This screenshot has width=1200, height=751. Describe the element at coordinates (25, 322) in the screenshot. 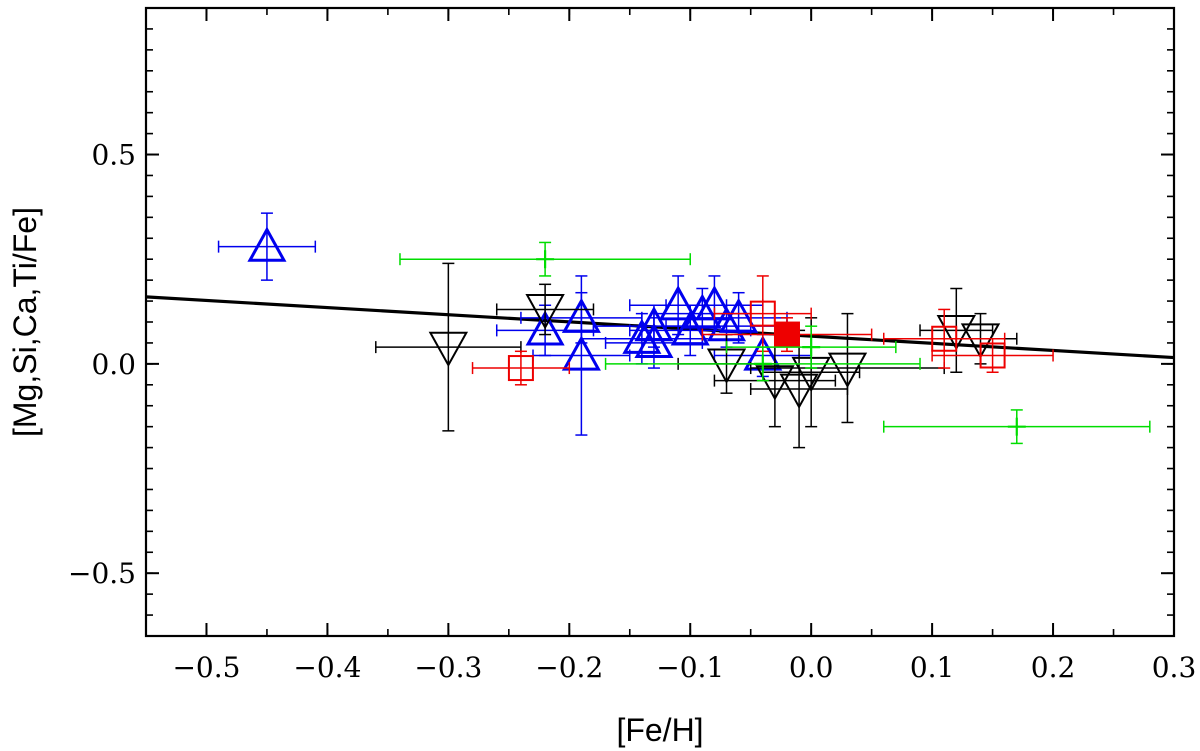

I see `y-axis-title: [Mg,Si,Ca,Ti/Fe]` at that location.